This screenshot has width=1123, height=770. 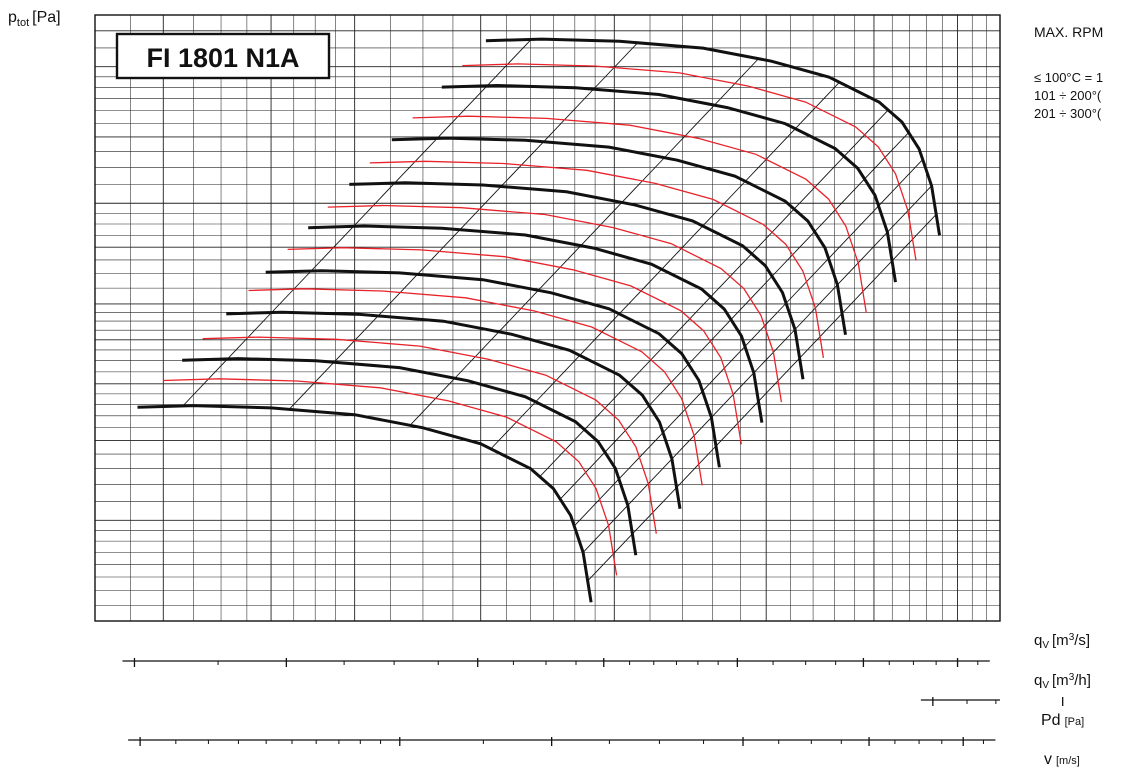 I want to click on x-axis-flow-symbol: q, so click(x=1038, y=640).